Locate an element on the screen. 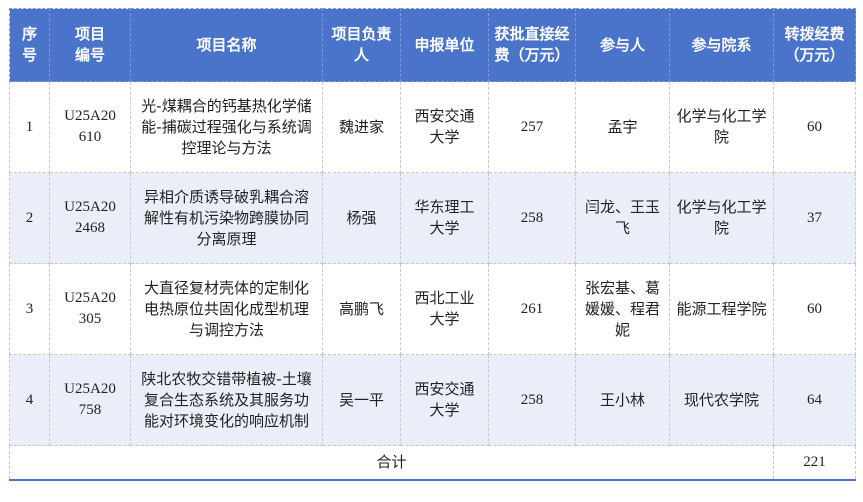 The image size is (863, 502). cell-no: 3 is located at coordinates (29, 309).